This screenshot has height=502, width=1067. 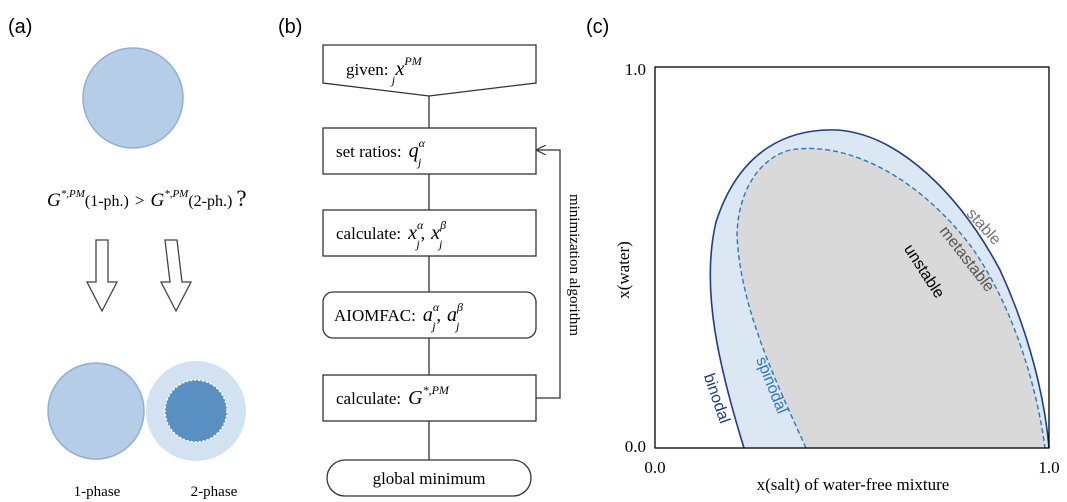 I want to click on aiomfac-var1: a, so click(x=428, y=315).